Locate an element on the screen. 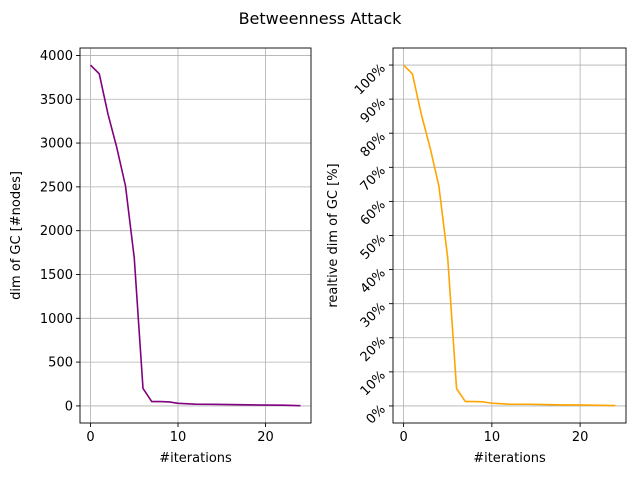 Image resolution: width=640 pixels, height=480 pixels. y-tick-label: 3500 is located at coordinates (56, 100).